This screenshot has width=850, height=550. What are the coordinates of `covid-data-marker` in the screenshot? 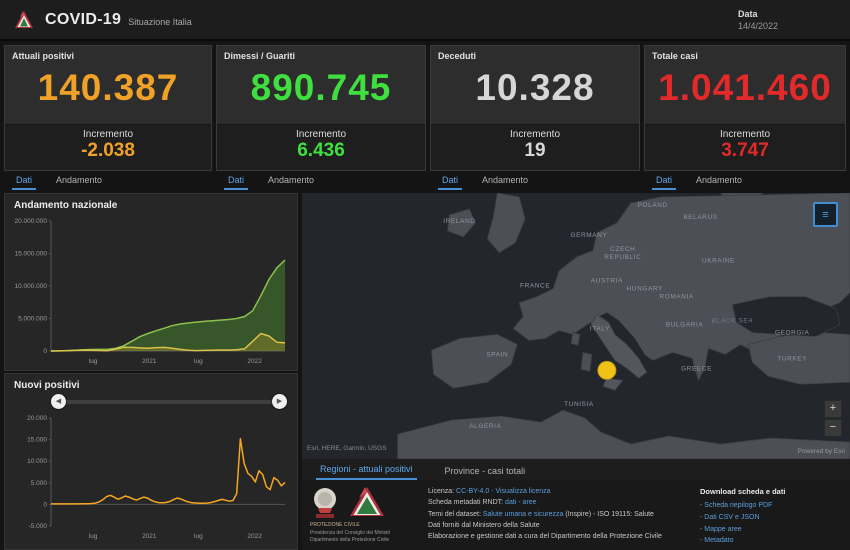 It's located at (607, 370).